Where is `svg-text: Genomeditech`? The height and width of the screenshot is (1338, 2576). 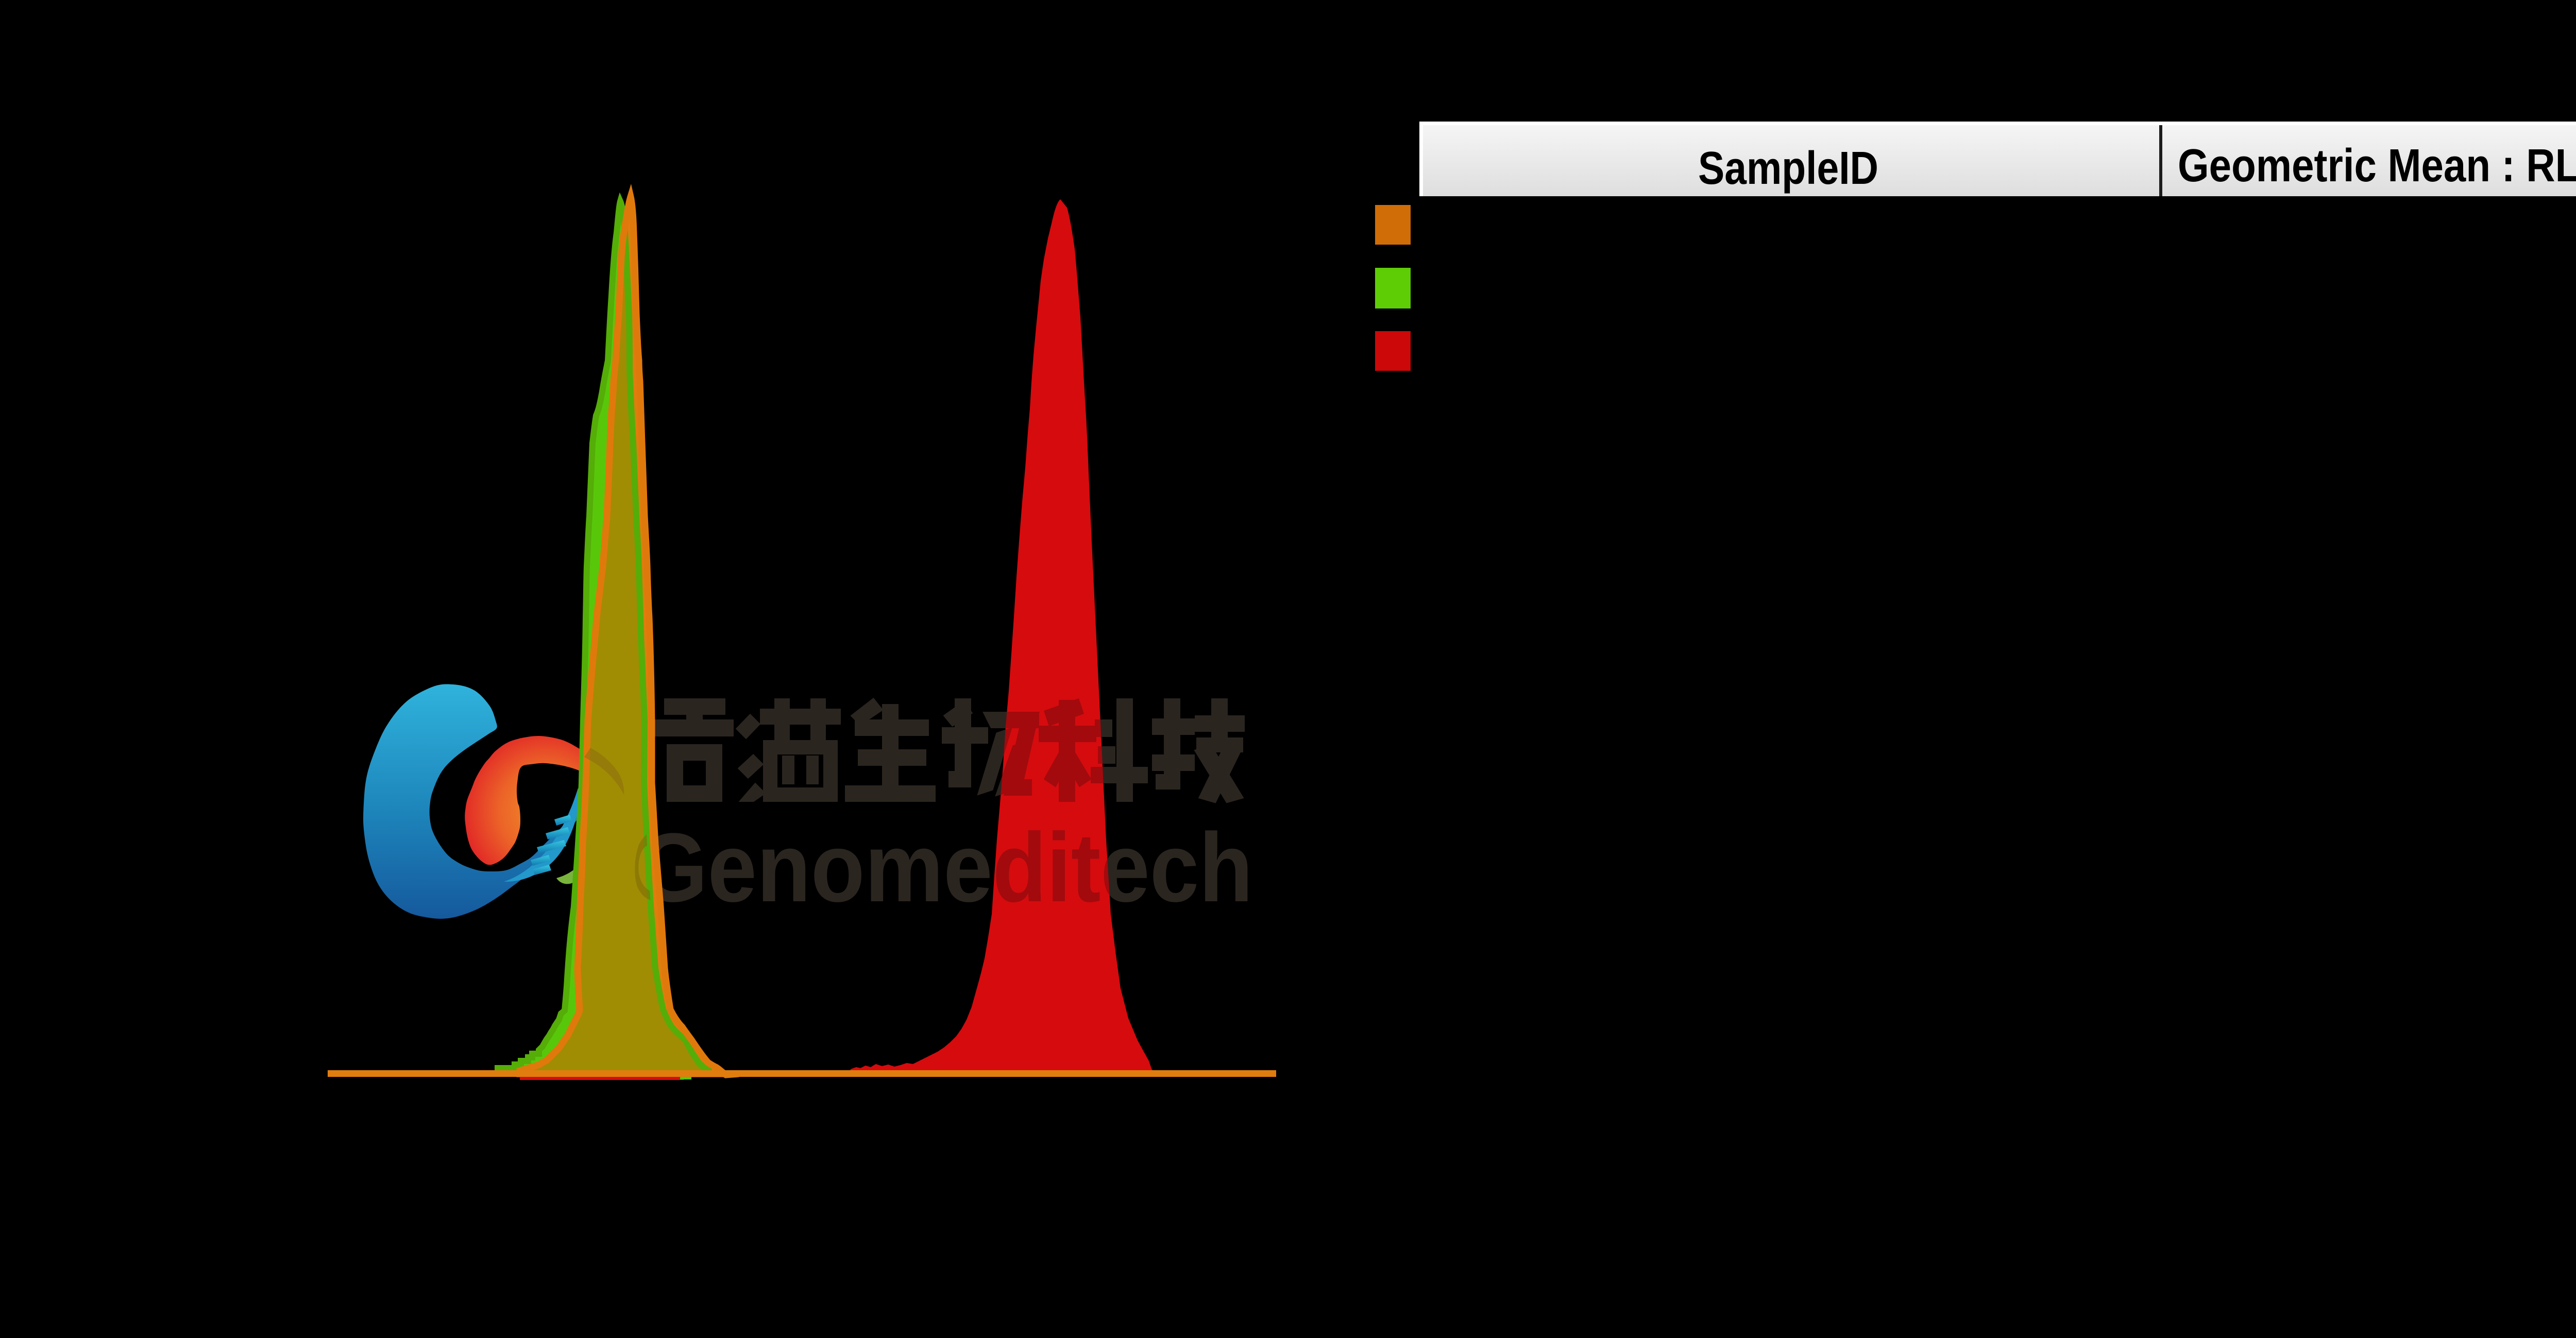 svg-text: Genomeditech is located at coordinates (946, 867).